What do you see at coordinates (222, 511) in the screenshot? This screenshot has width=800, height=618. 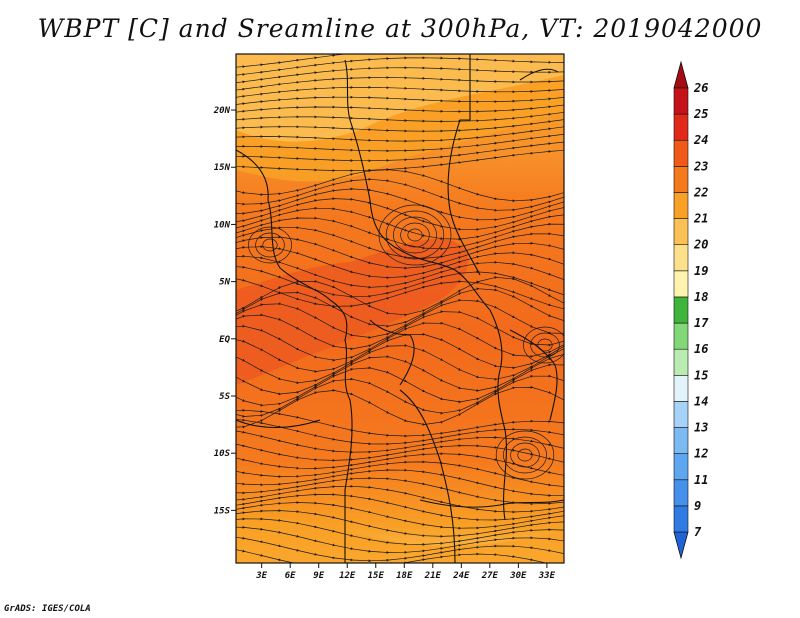 I see `y-tick-label: 15S` at bounding box center [222, 511].